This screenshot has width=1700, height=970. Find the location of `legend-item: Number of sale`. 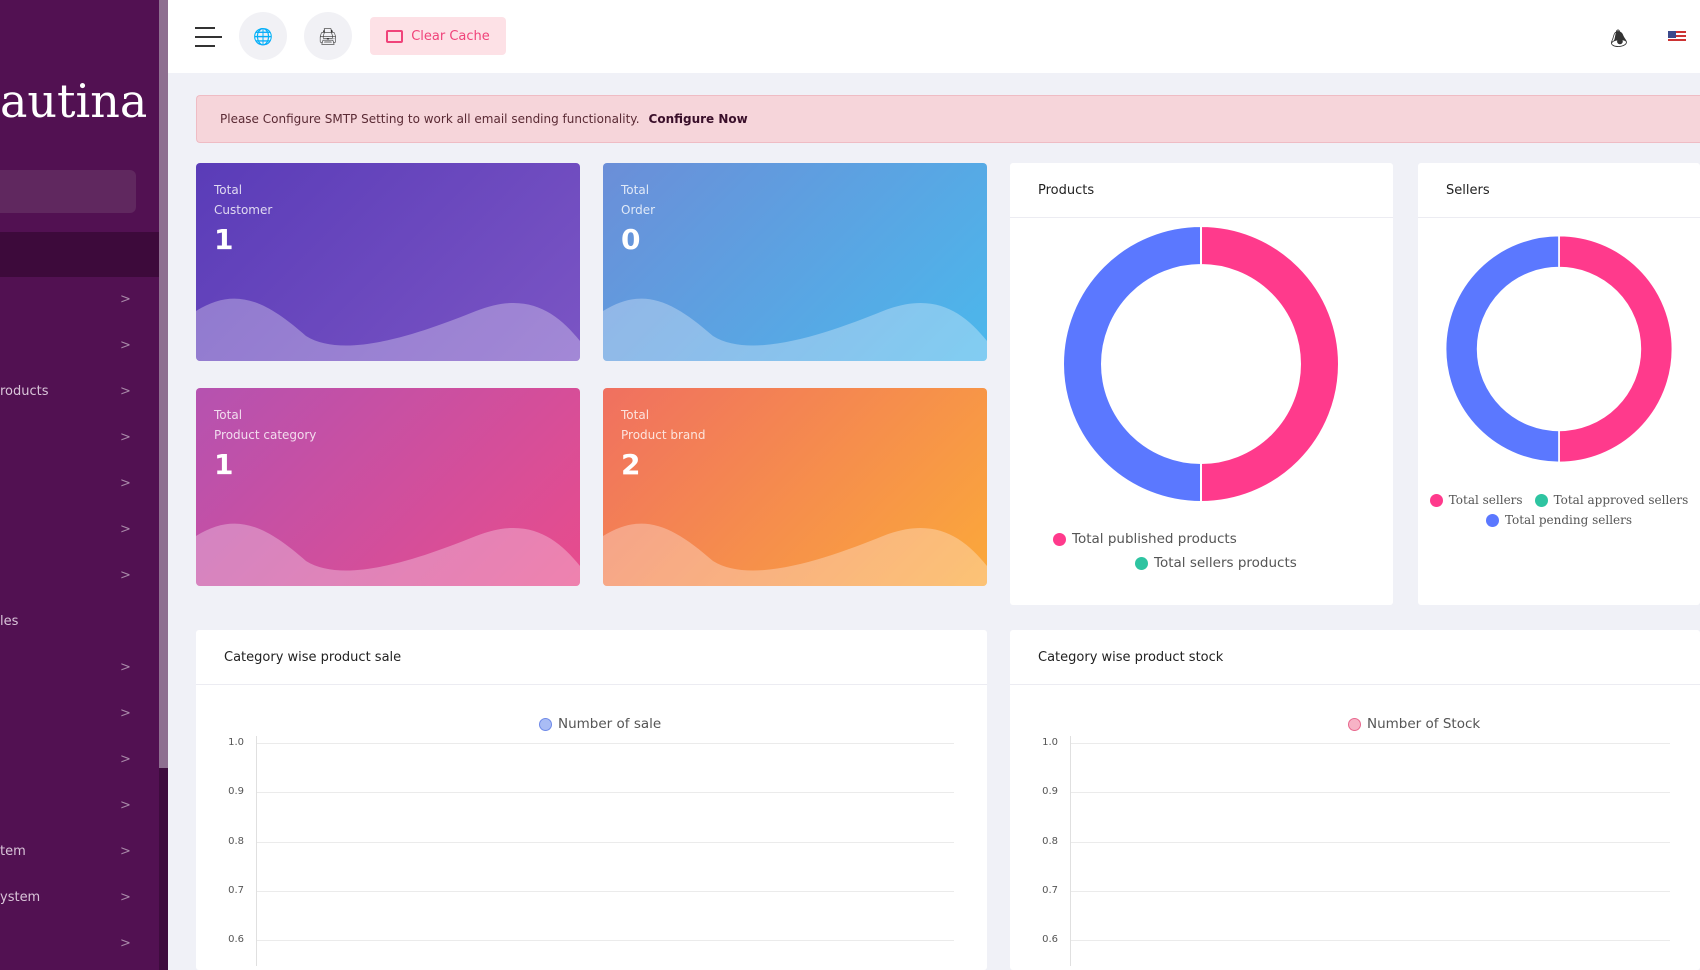

legend-item: Number of sale is located at coordinates (600, 724).